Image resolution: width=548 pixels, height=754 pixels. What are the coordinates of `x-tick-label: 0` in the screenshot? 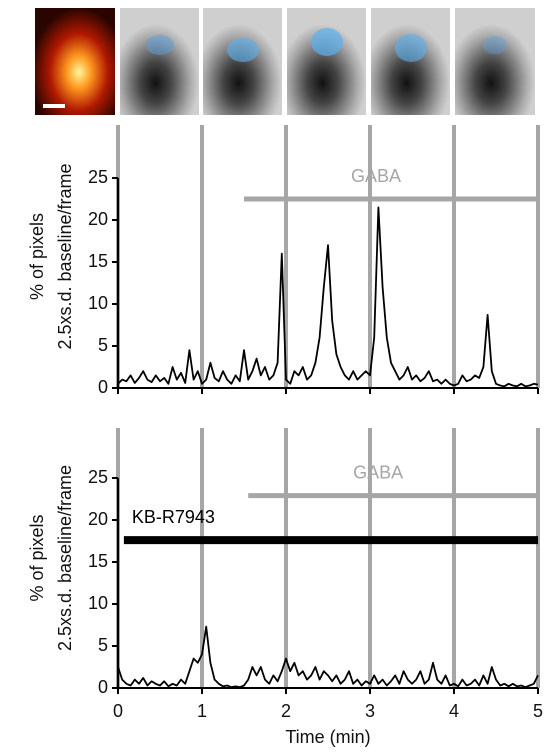 It's located at (118, 711).